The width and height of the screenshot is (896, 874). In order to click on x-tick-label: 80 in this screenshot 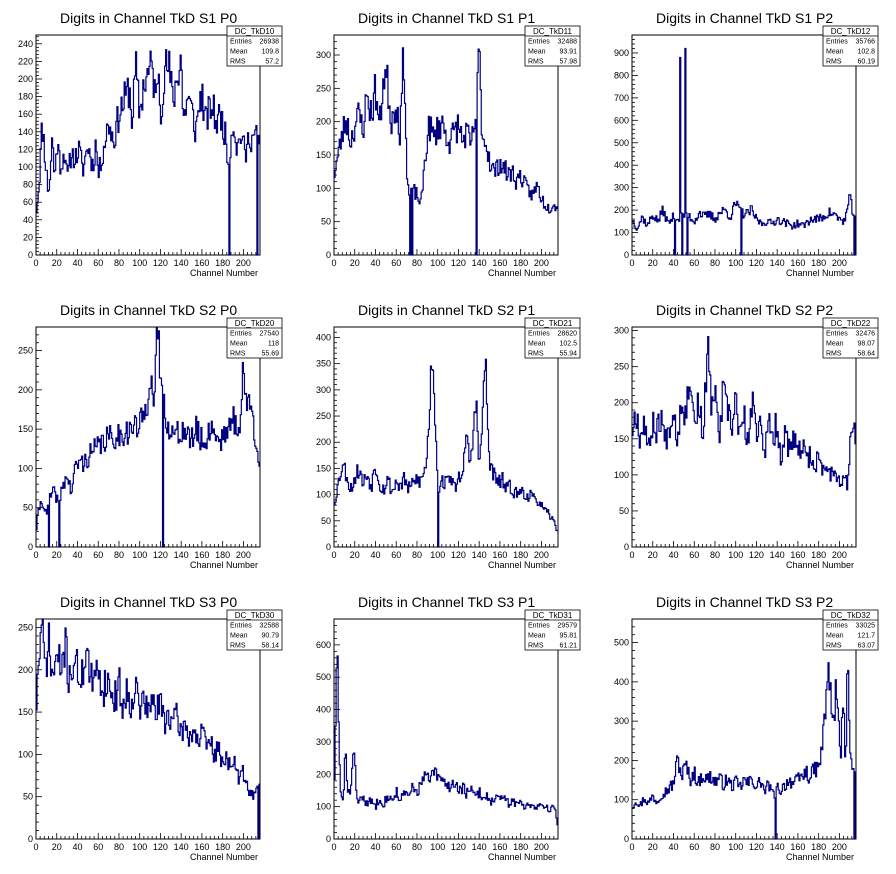, I will do `click(417, 555)`.